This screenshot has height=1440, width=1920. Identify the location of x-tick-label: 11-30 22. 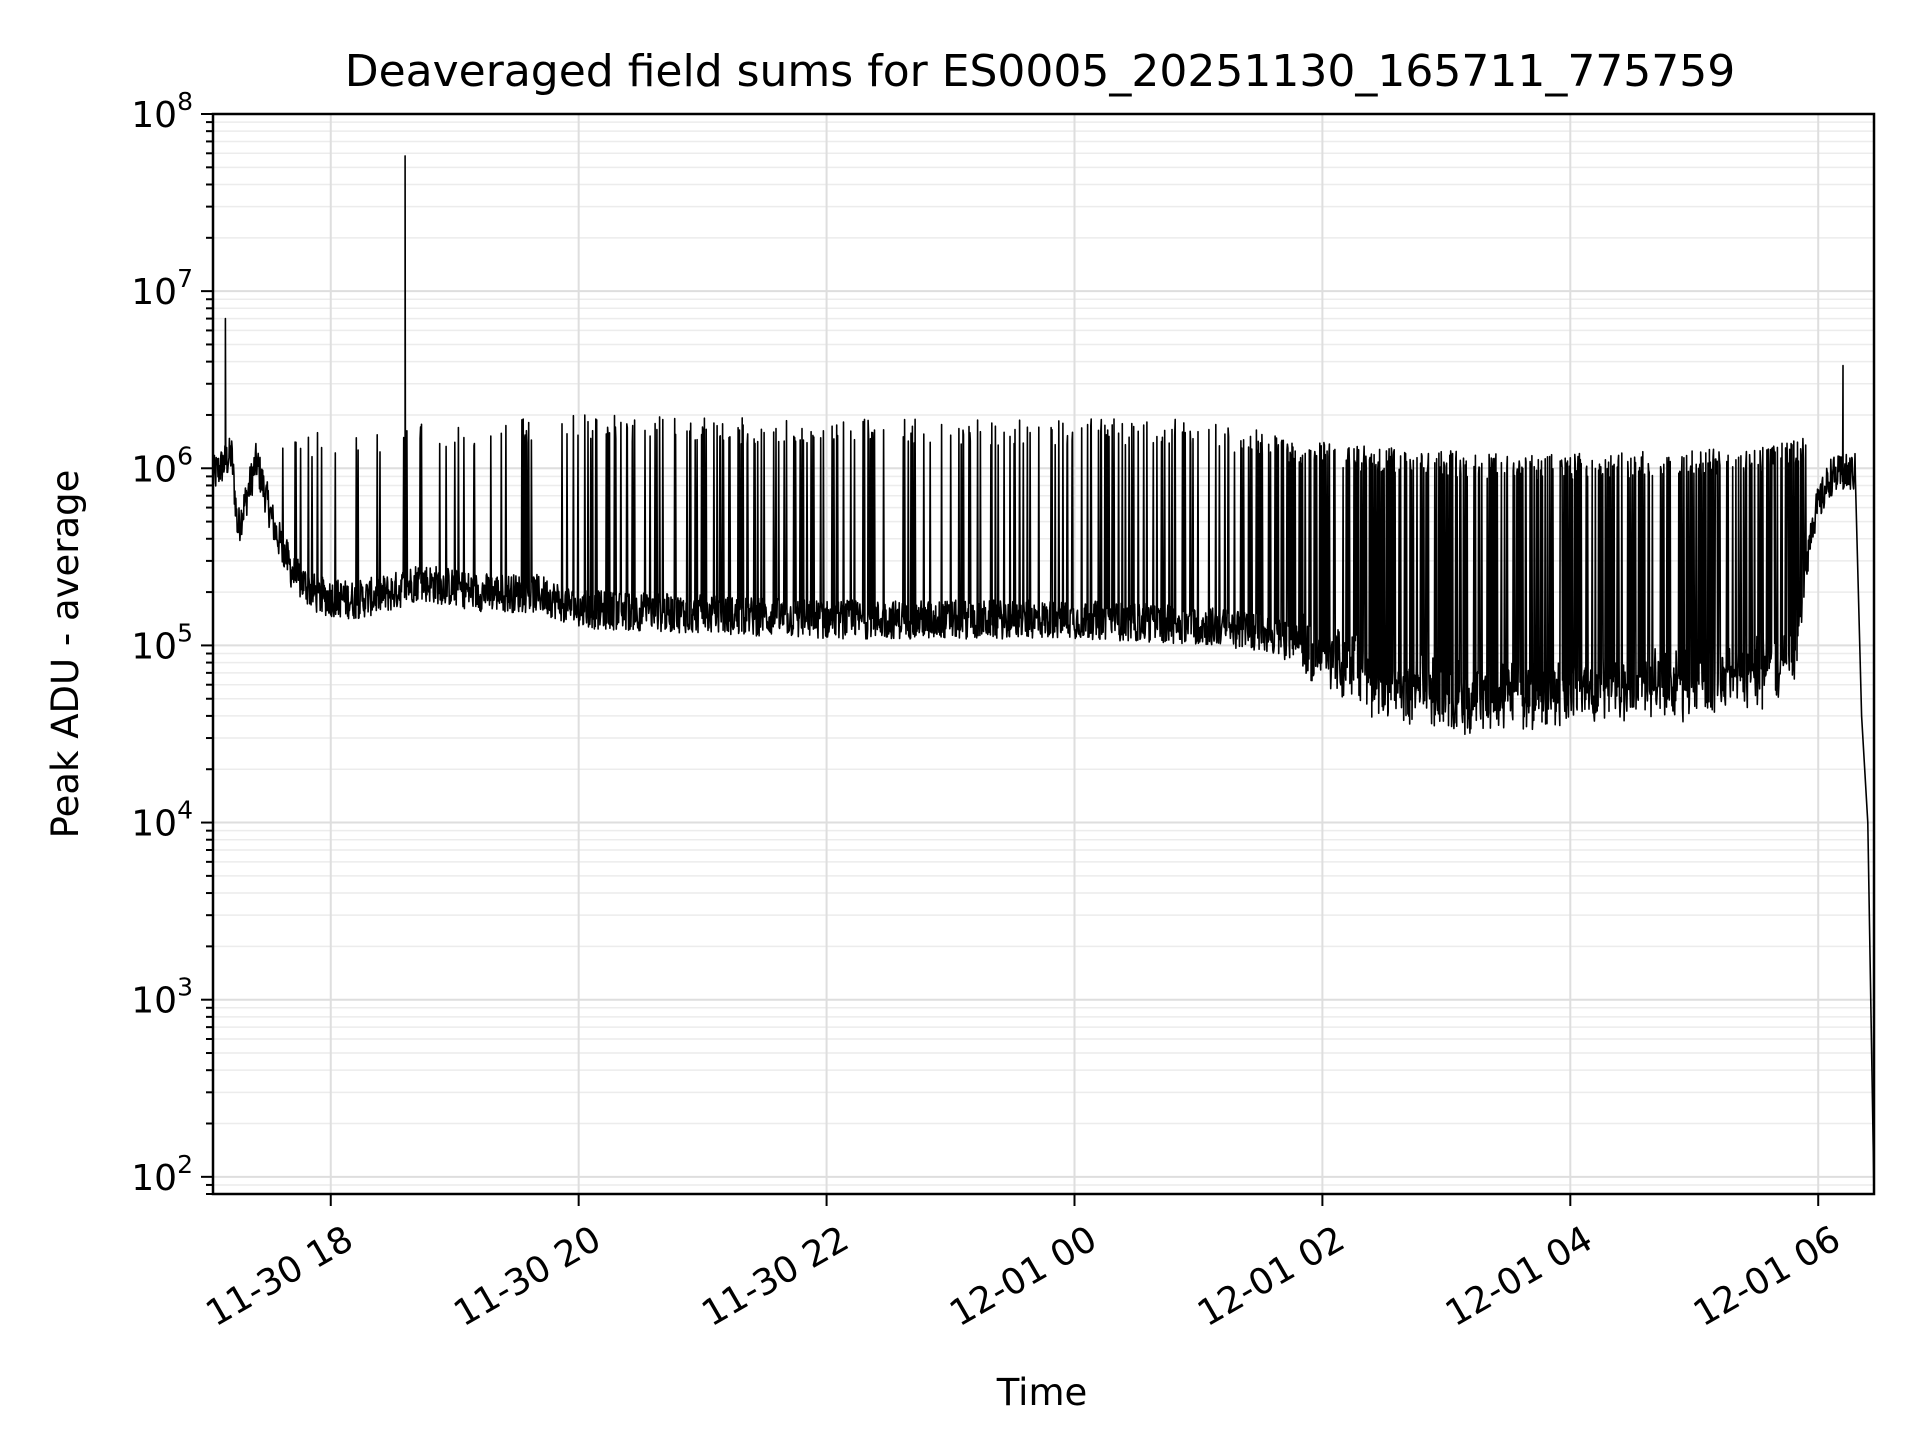
(775, 1276).